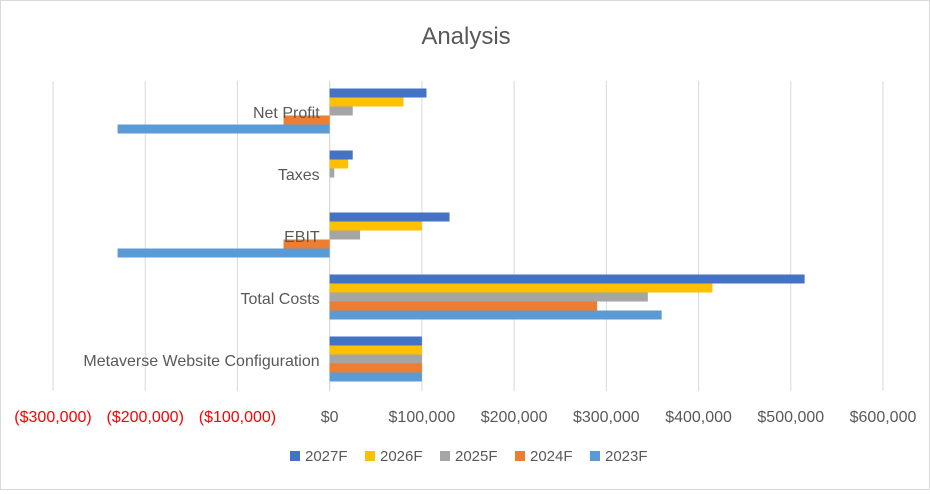 This screenshot has height=494, width=930. What do you see at coordinates (698, 417) in the screenshot?
I see `x-tick-label: $400,000` at bounding box center [698, 417].